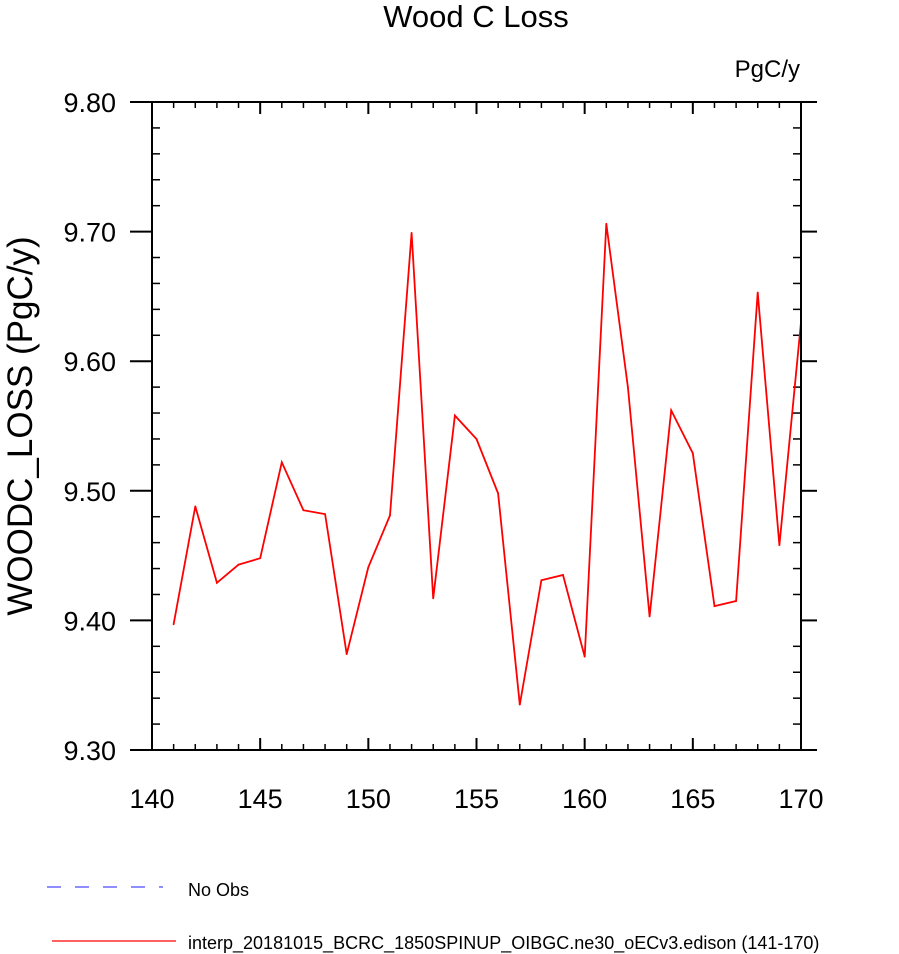 The height and width of the screenshot is (954, 899). What do you see at coordinates (89, 362) in the screenshot?
I see `y-tick-label: 9.60` at bounding box center [89, 362].